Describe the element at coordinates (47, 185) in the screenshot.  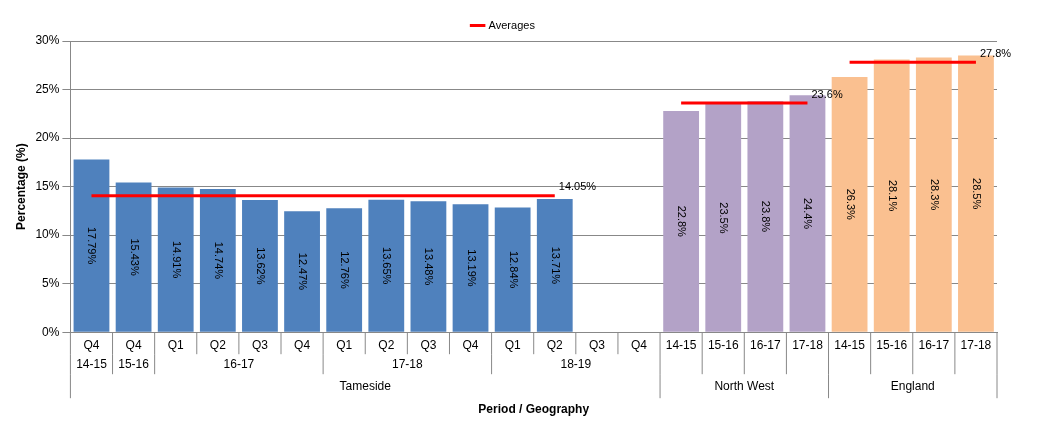
I see `y-tick-label: 15%` at that location.